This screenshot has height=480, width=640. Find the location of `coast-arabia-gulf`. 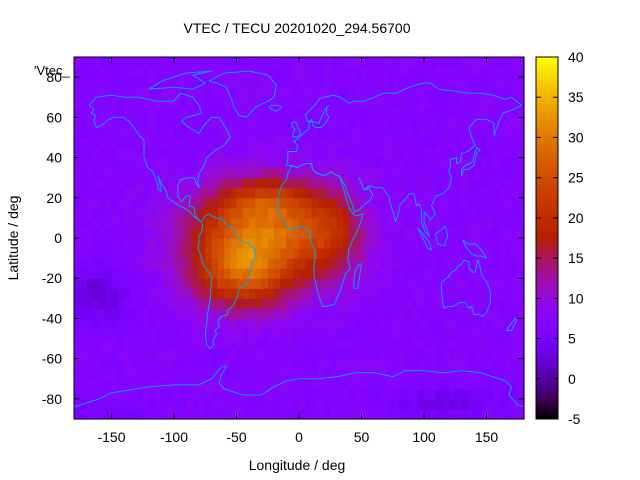

coast-arabia-gulf is located at coordinates (364, 184).